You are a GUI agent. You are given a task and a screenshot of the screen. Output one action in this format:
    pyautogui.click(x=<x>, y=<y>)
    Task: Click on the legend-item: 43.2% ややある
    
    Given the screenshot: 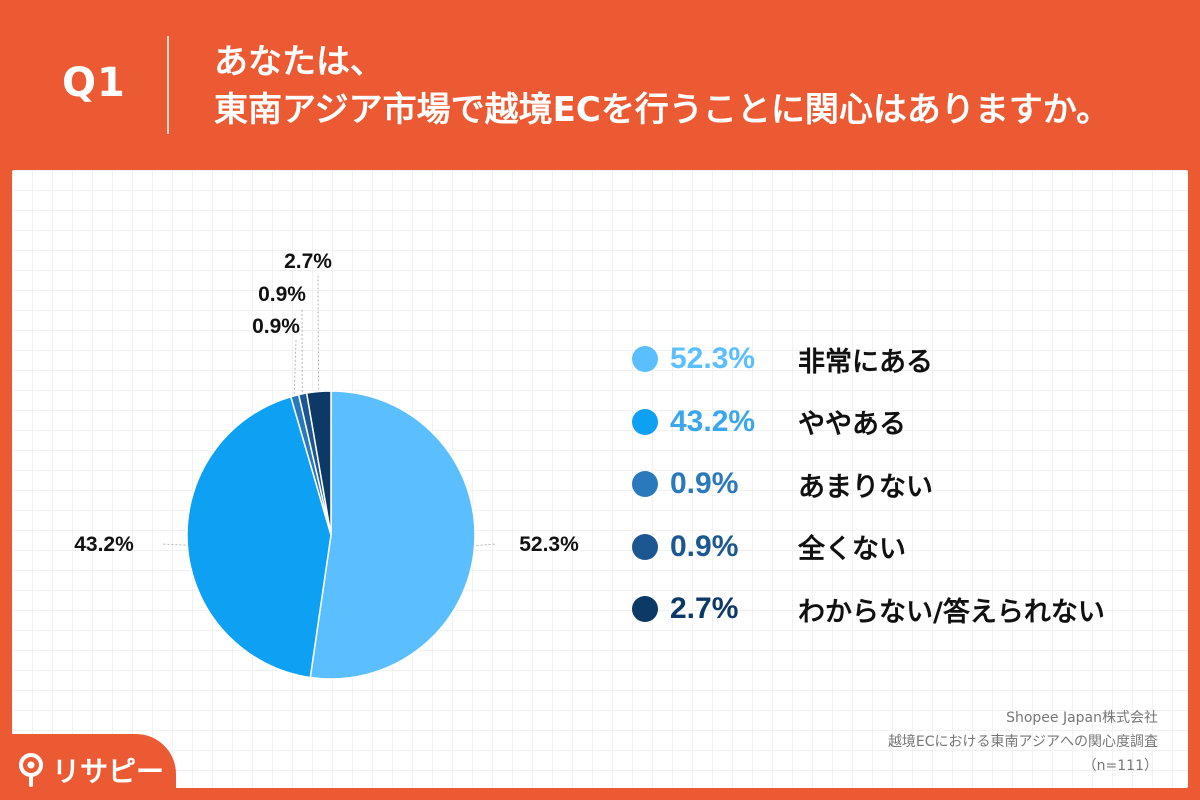 What is the action you would take?
    pyautogui.click(x=868, y=422)
    